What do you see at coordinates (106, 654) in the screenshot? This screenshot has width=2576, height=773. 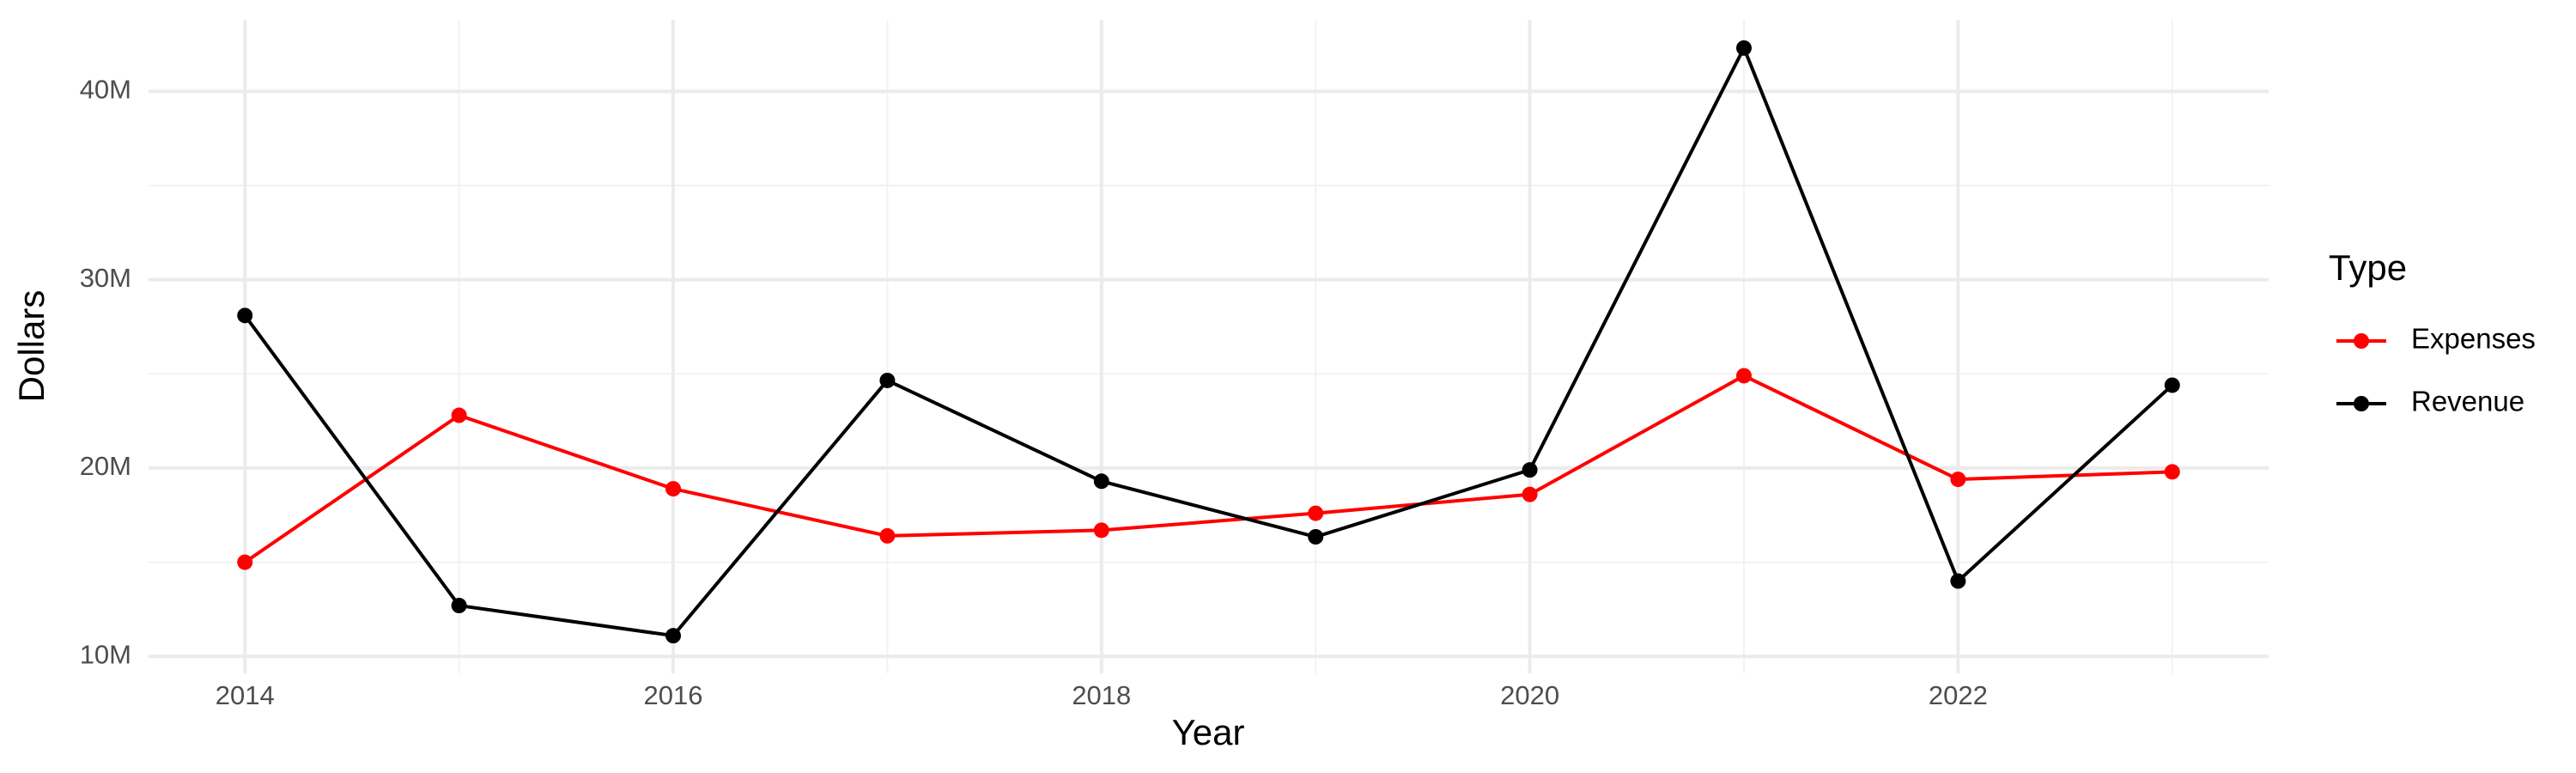 I see `y-tick-label: 10M` at bounding box center [106, 654].